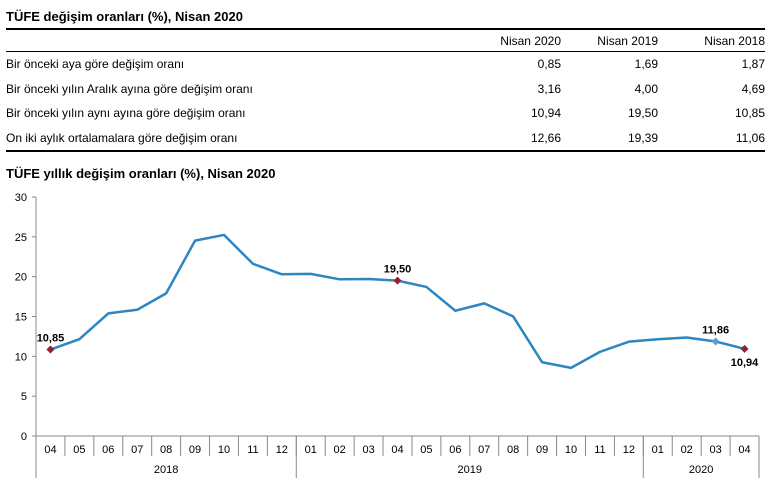  What do you see at coordinates (701, 470) in the screenshot?
I see `year-label: 2020` at bounding box center [701, 470].